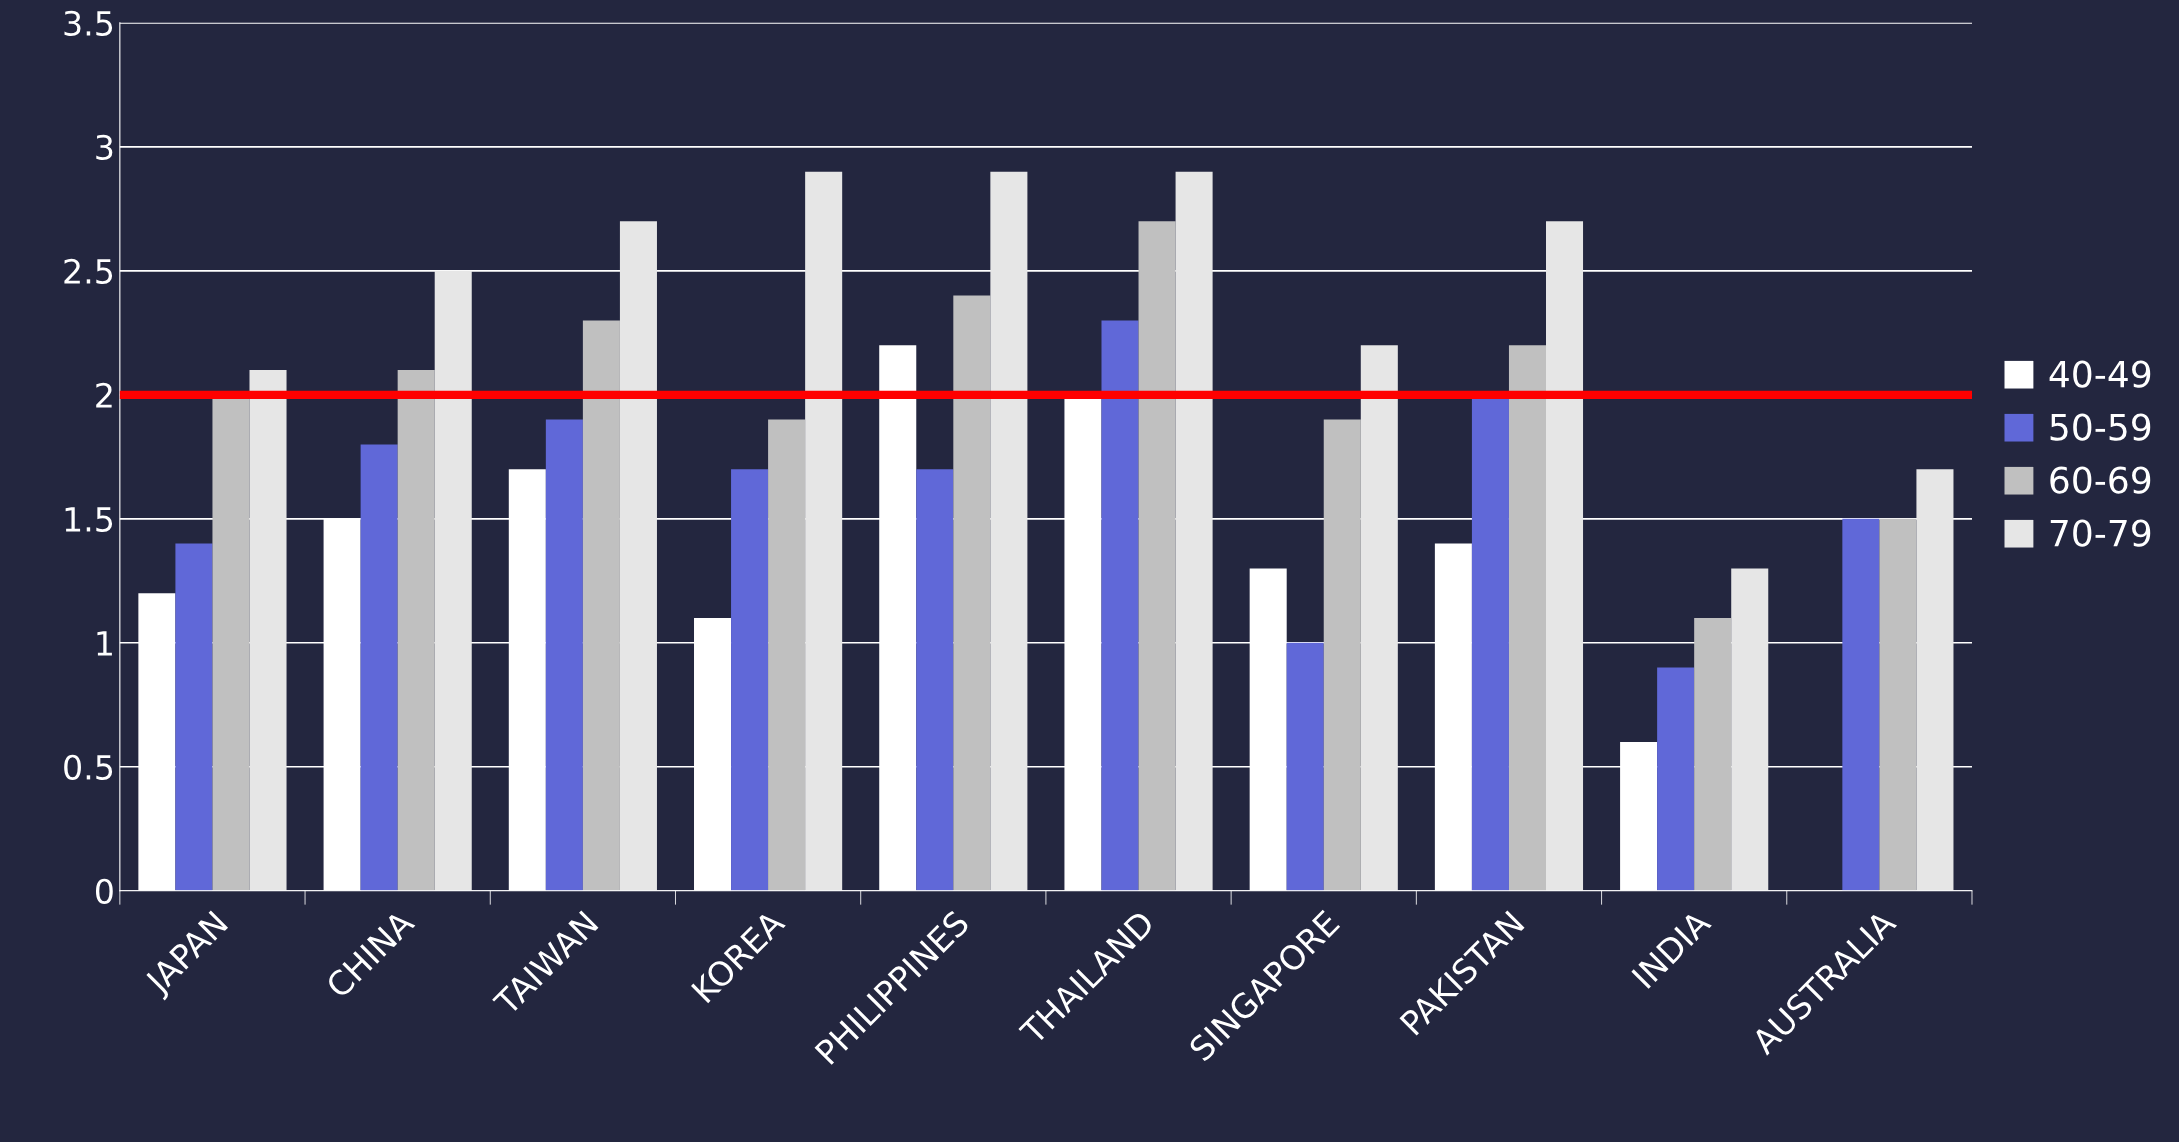 The width and height of the screenshot is (2179, 1142). Describe the element at coordinates (104, 395) in the screenshot. I see `y-tick-label: 2` at that location.